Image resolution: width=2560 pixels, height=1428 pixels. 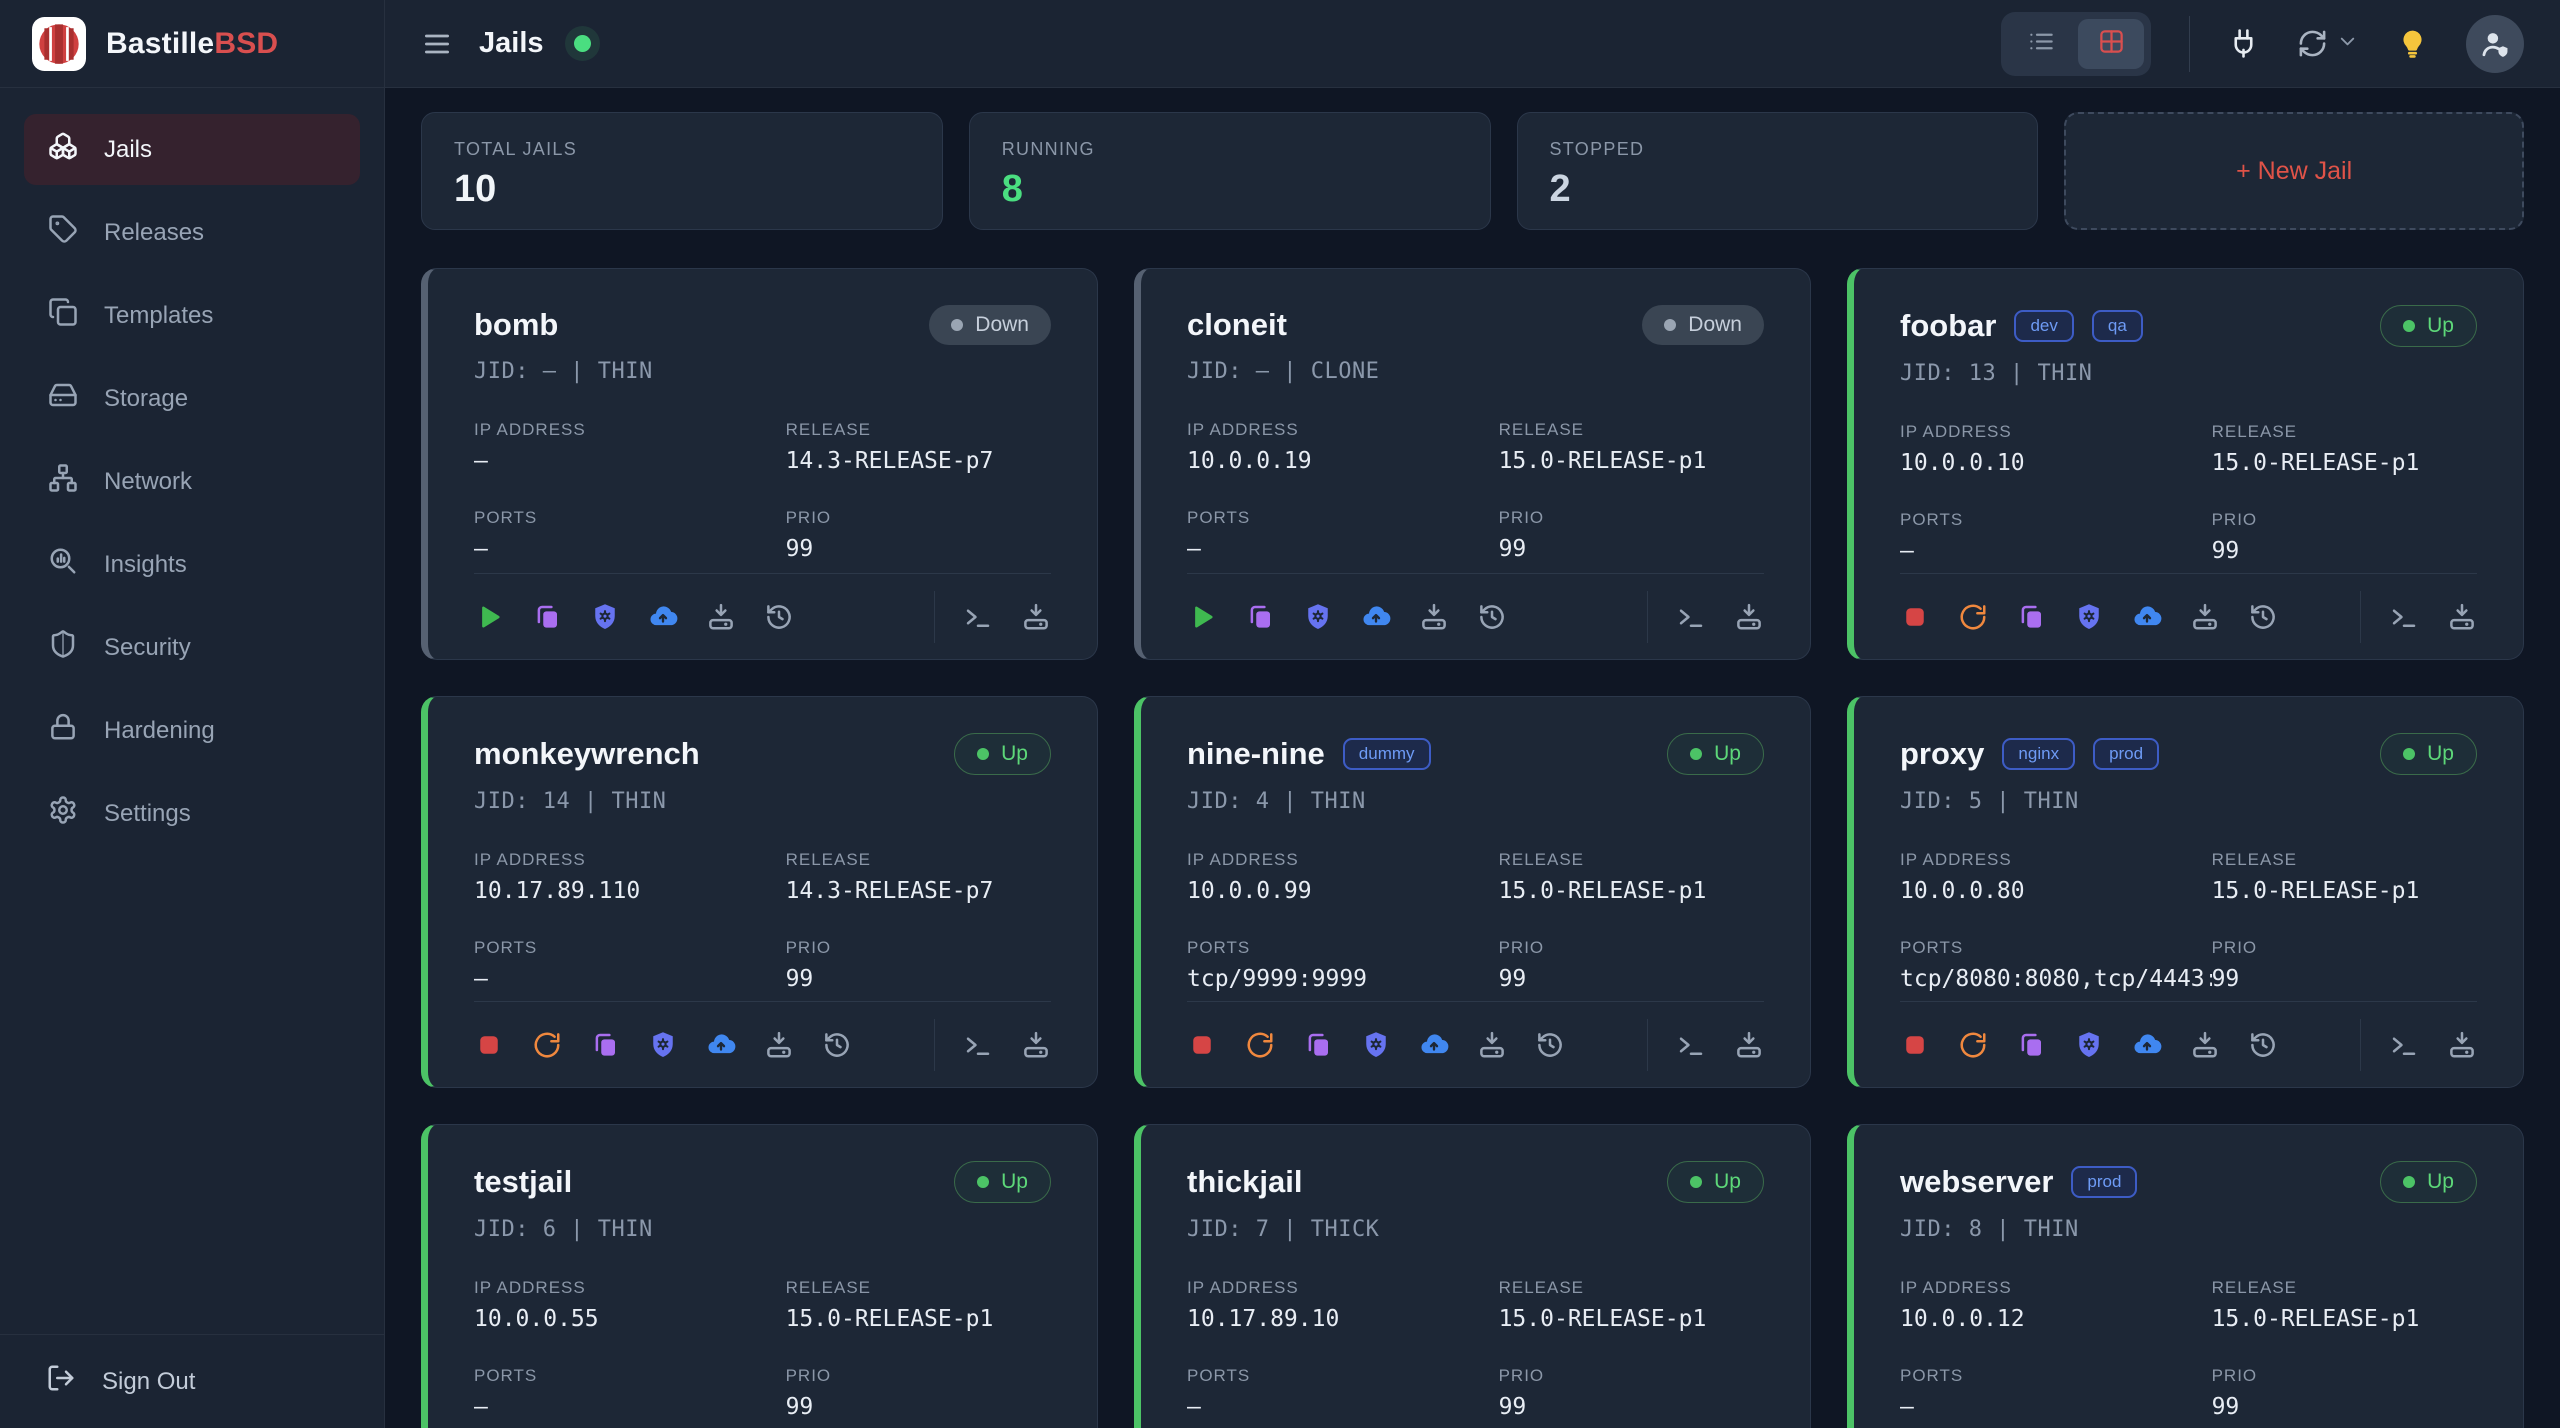 I want to click on jail-name: webserver, so click(x=1977, y=1181).